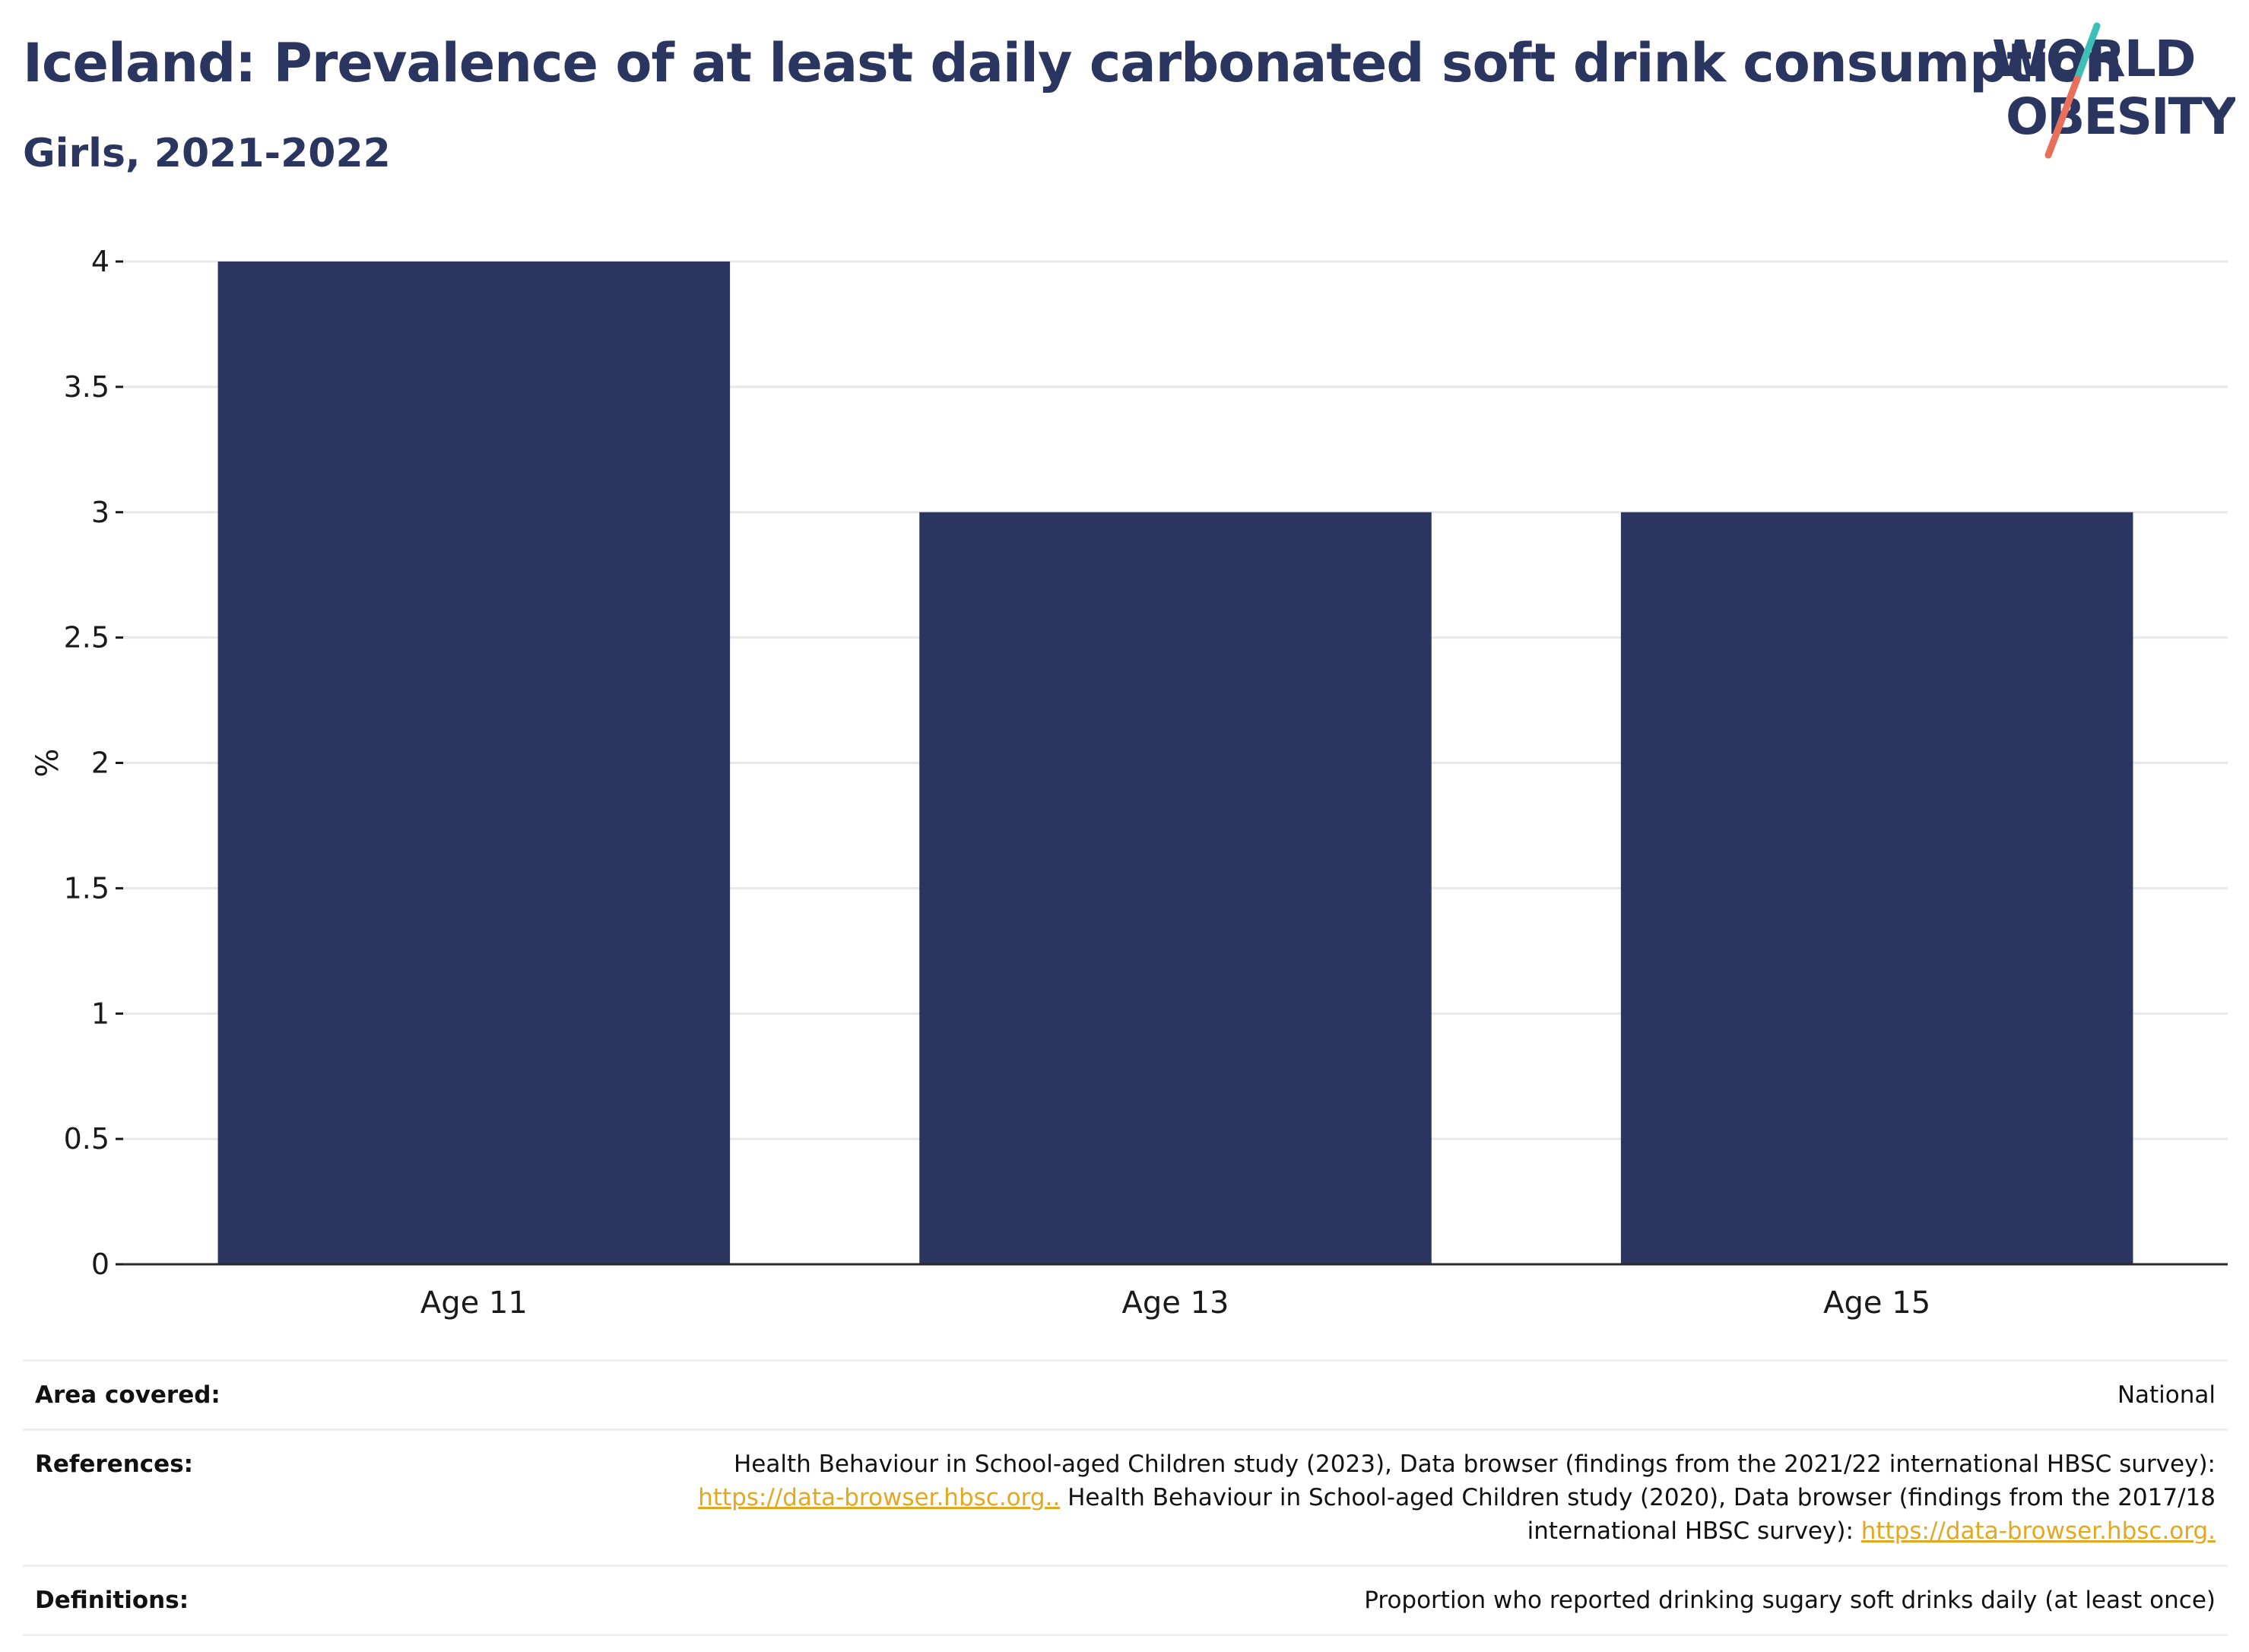  I want to click on y-tick-label: 1.5, so click(86, 888).